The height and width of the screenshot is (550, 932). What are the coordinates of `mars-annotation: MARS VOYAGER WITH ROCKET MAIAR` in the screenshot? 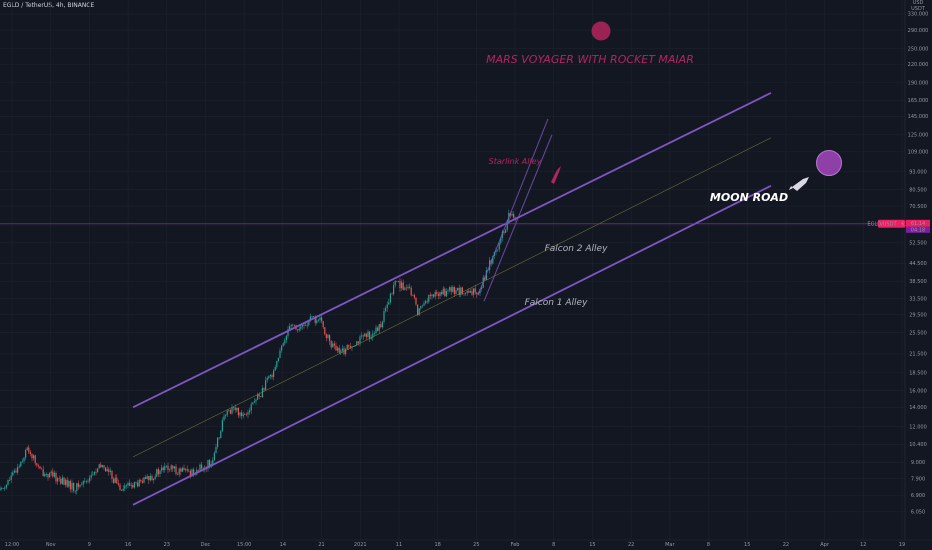 It's located at (590, 59).